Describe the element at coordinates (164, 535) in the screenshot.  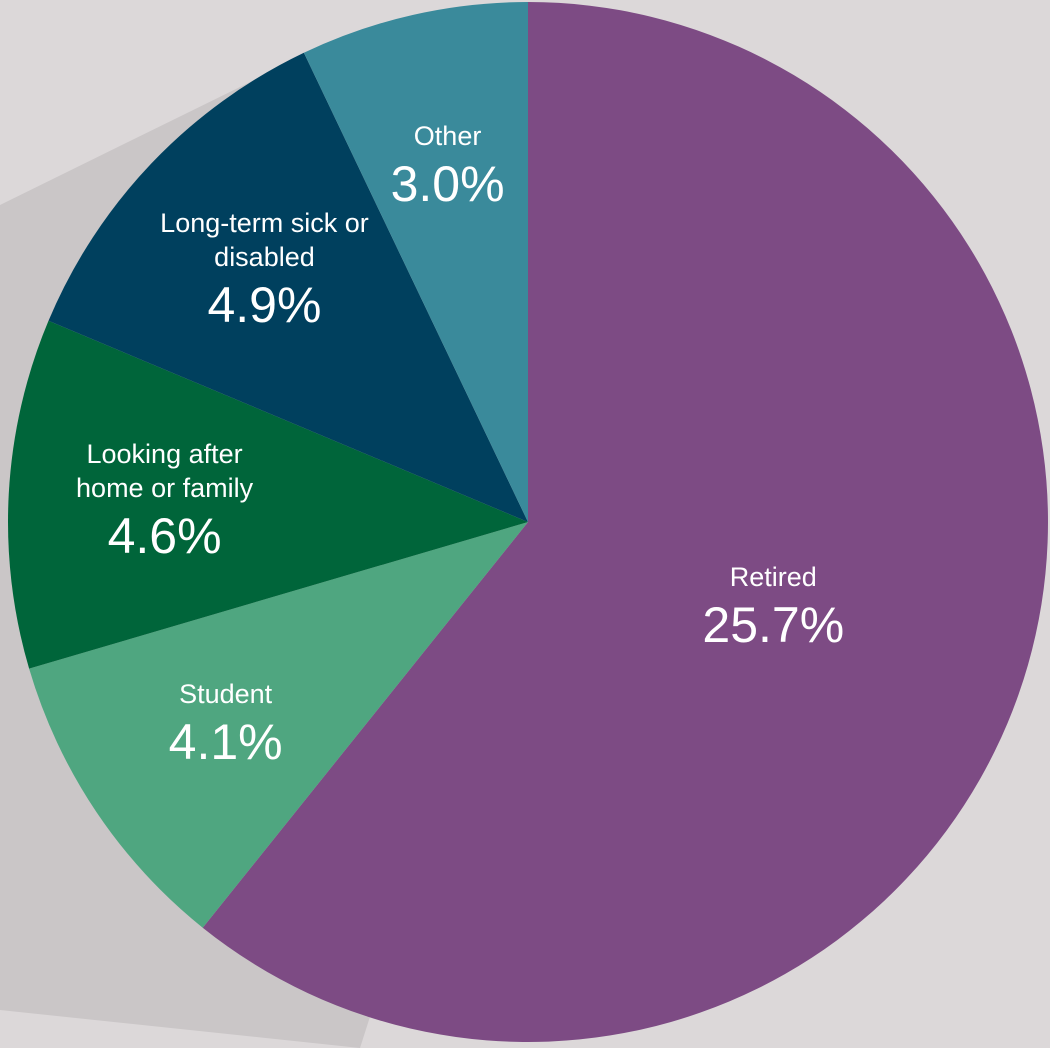
I see `value-label: 4.6%` at that location.